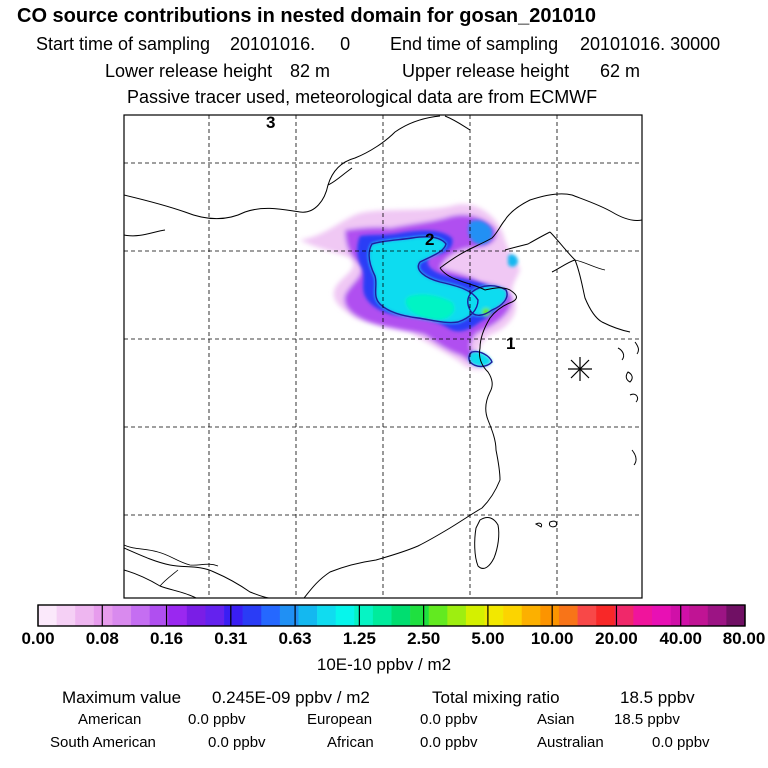 The image size is (768, 768). Describe the element at coordinates (429, 239) in the screenshot. I see `trajectory-label-2: 2` at that location.